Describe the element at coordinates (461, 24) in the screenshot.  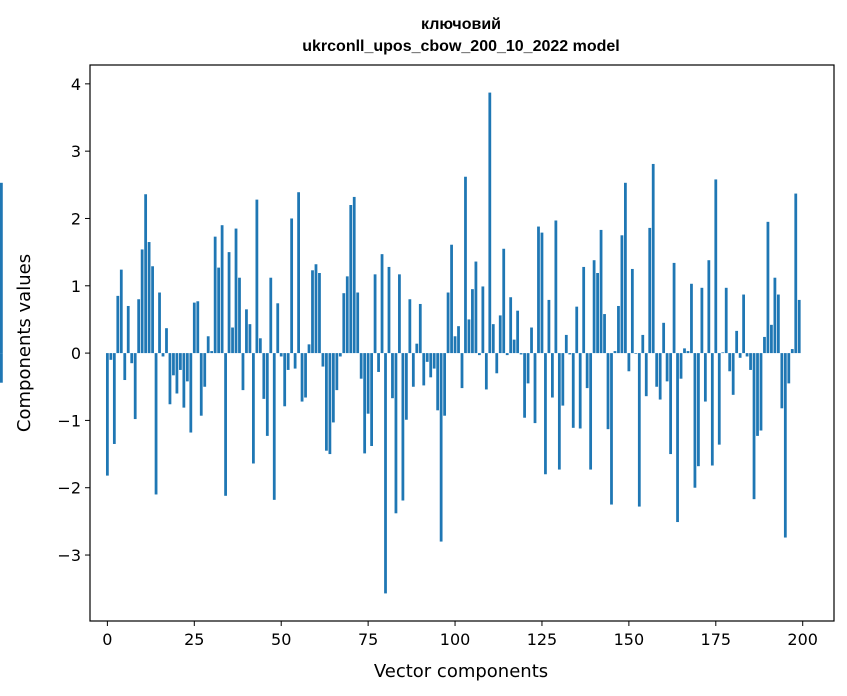
I see `chart-title: ключовий` at that location.